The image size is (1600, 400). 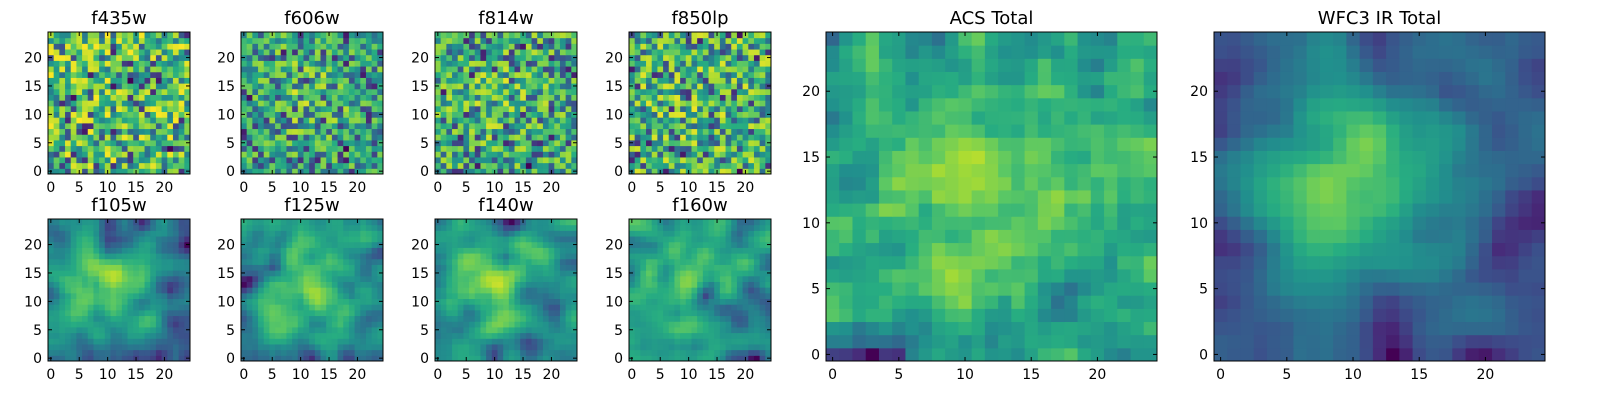 I want to click on y-tick-label: 0, so click(x=424, y=359).